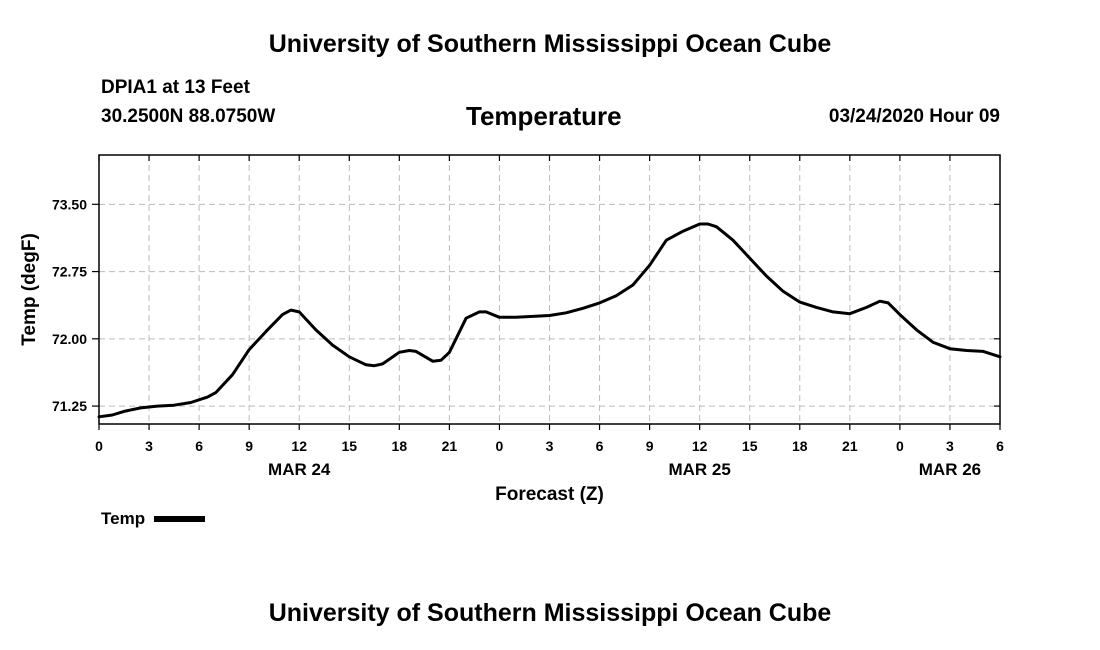 The height and width of the screenshot is (650, 1100). Describe the element at coordinates (69, 406) in the screenshot. I see `y-tick-label: 71.25` at that location.